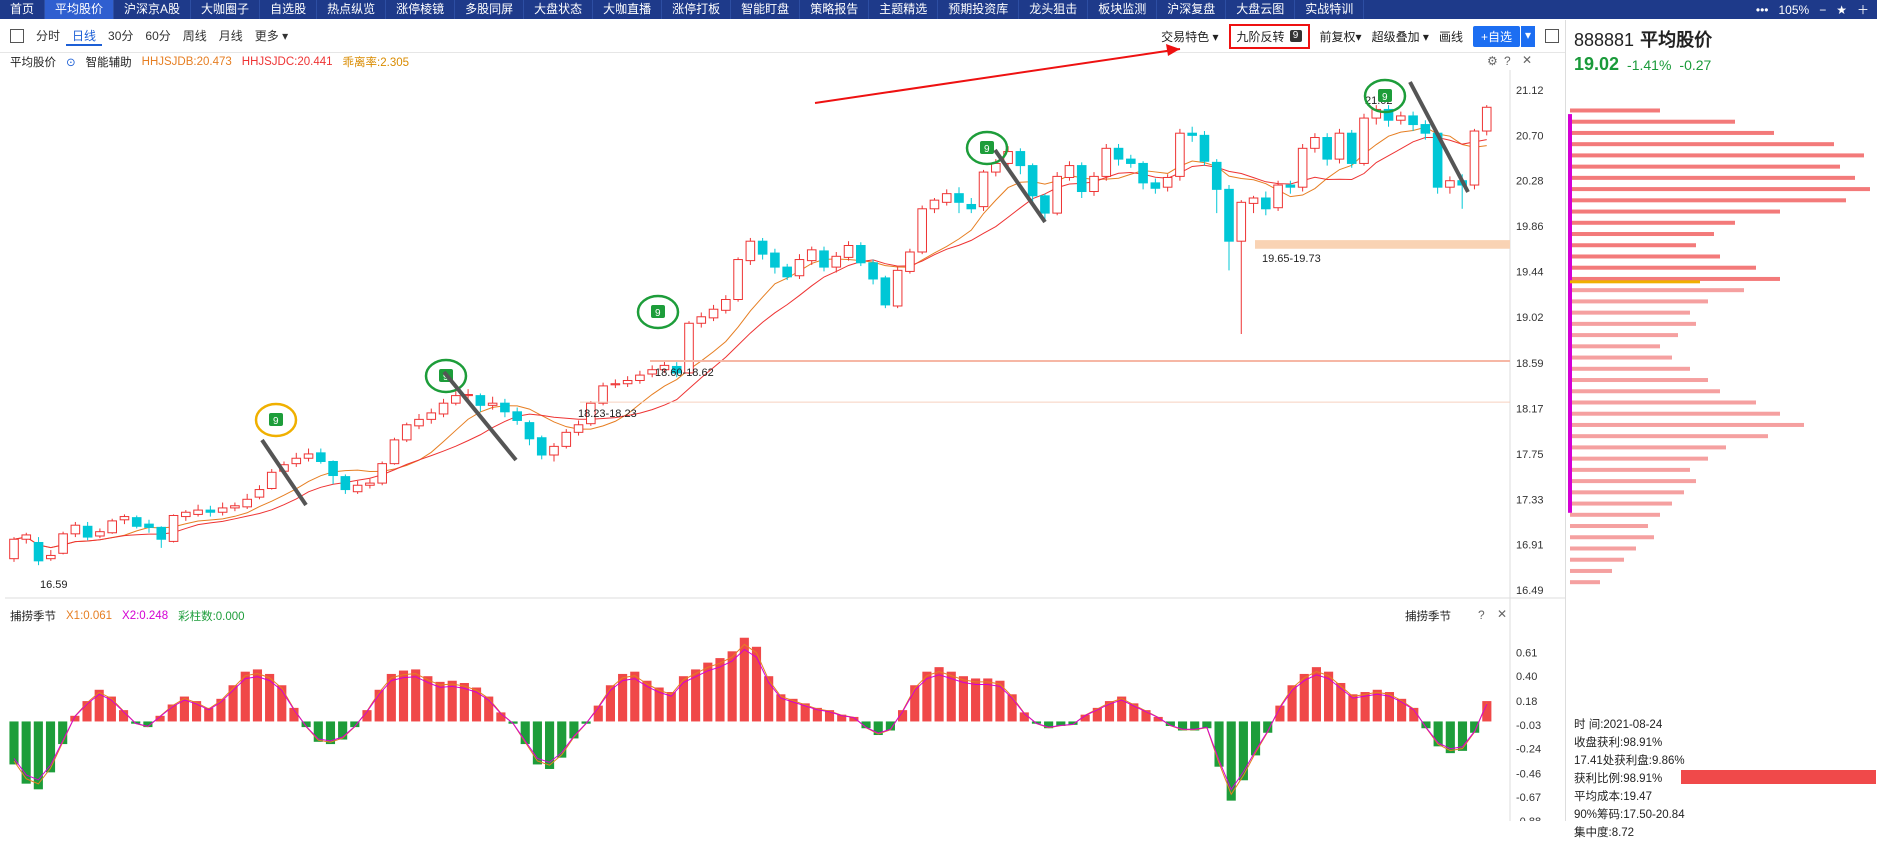 The height and width of the screenshot is (842, 1877). I want to click on top-tab: 涨停打板, so click(697, 9).